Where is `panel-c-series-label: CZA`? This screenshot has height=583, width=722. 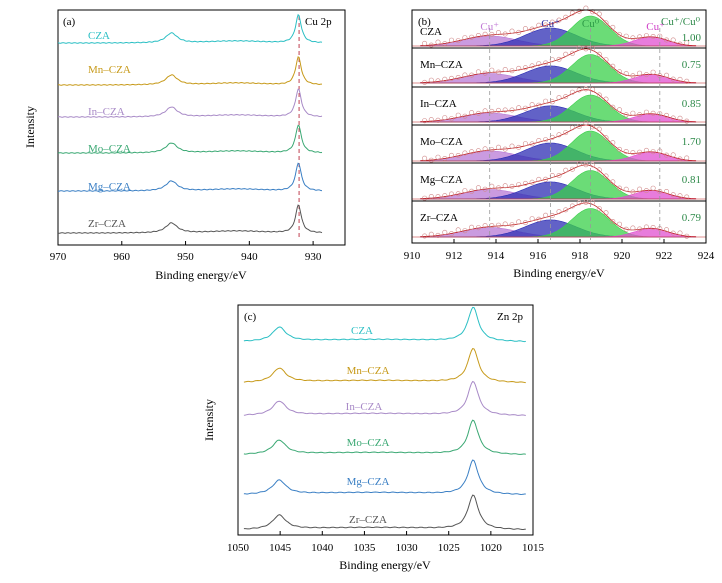 panel-c-series-label: CZA is located at coordinates (362, 331).